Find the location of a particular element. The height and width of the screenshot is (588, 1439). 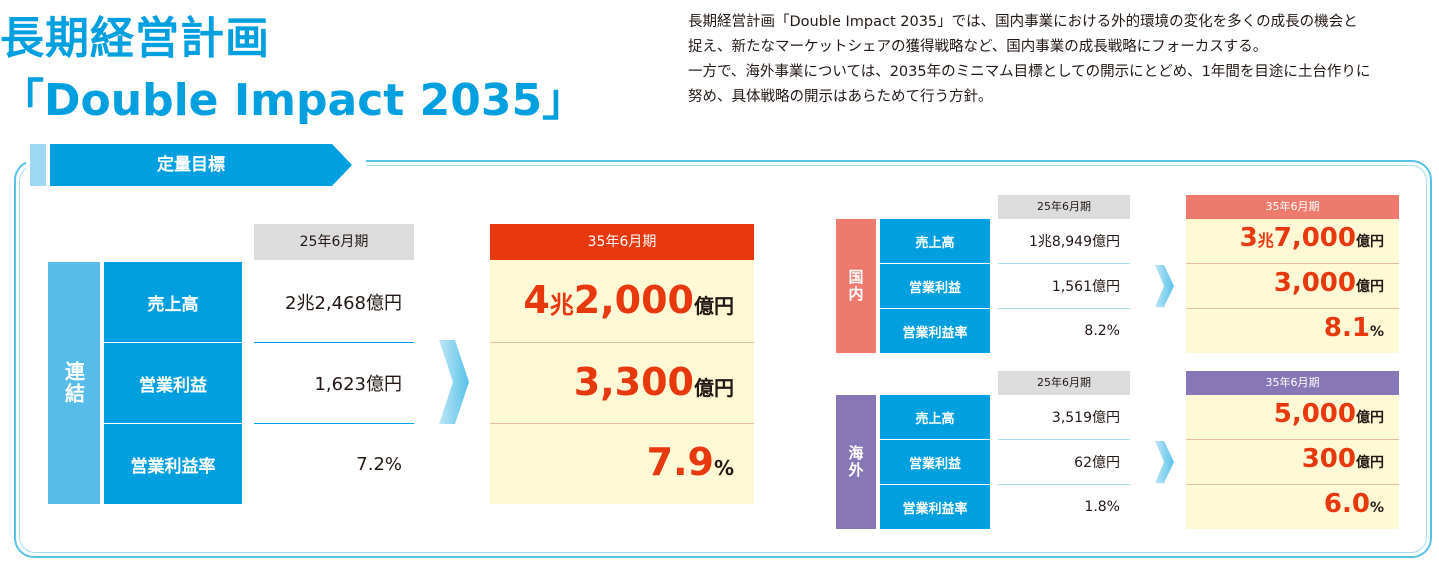

overseas-target-header: 35年6月期 is located at coordinates (1292, 383).